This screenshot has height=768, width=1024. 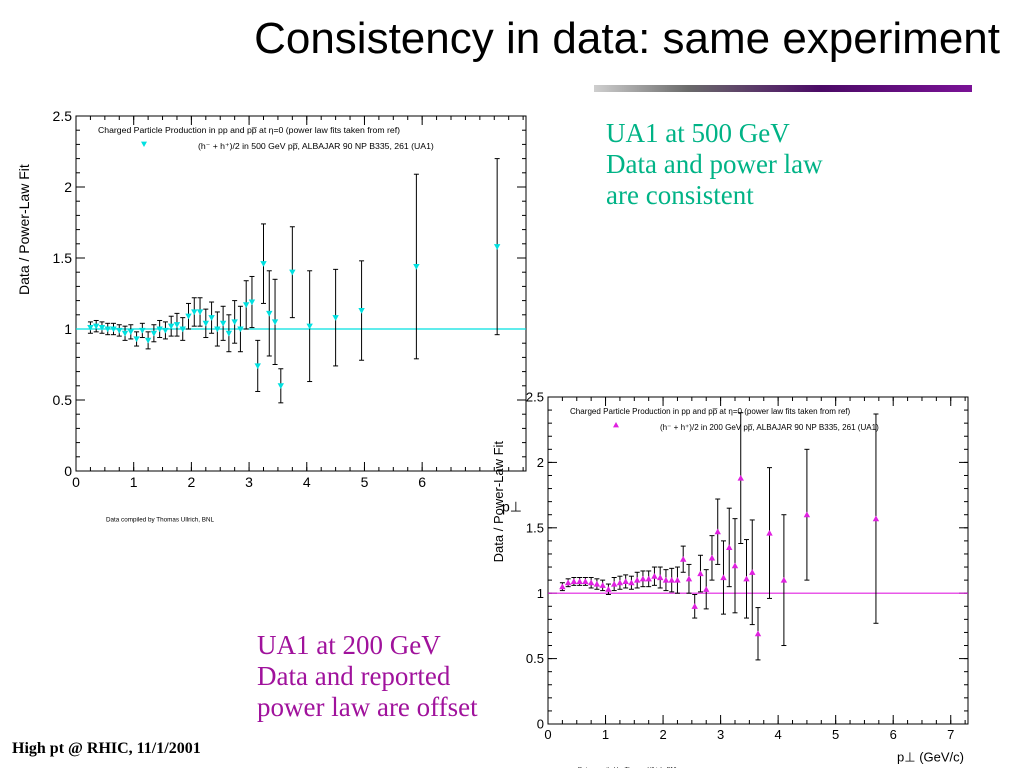 What do you see at coordinates (354, 676) in the screenshot?
I see `note-line: Data and reported` at bounding box center [354, 676].